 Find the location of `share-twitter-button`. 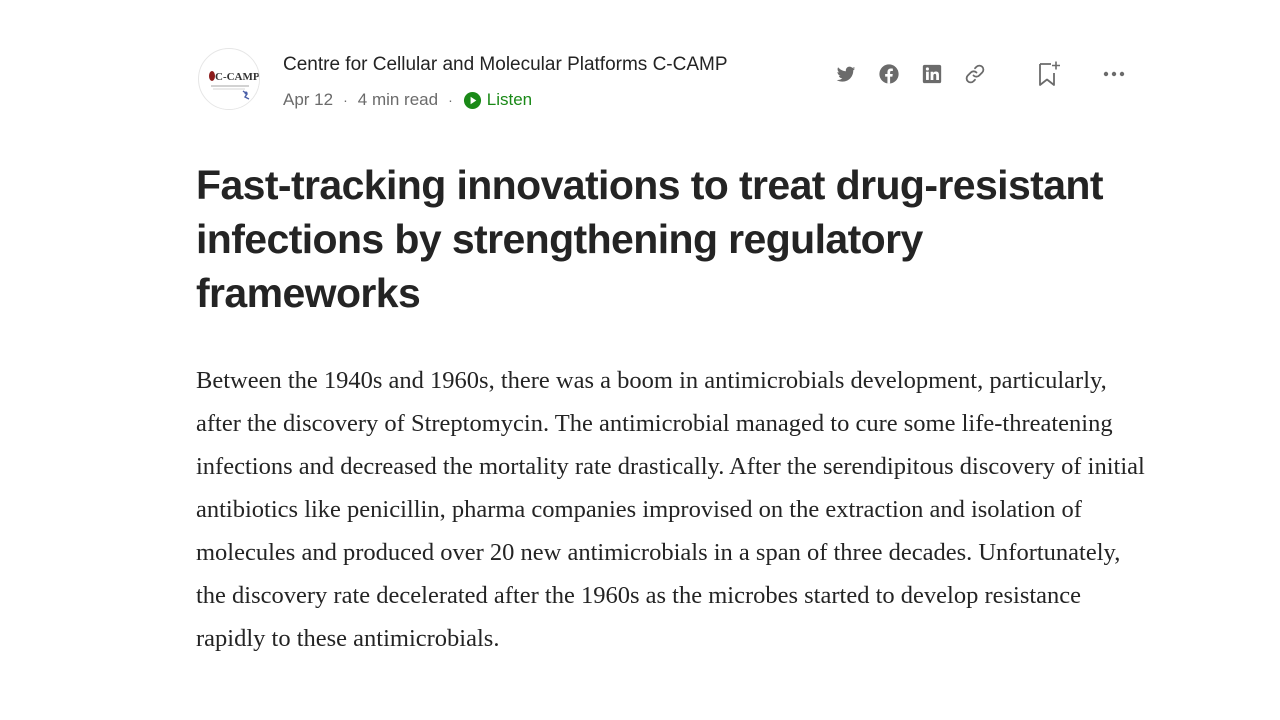

share-twitter-button is located at coordinates (846, 74).